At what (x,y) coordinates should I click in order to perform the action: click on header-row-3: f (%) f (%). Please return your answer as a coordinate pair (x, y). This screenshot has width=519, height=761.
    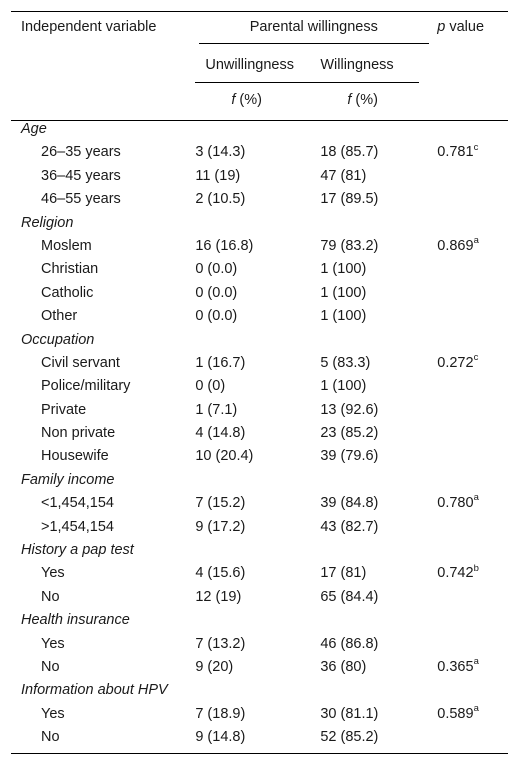
    Looking at the image, I should click on (259, 105).